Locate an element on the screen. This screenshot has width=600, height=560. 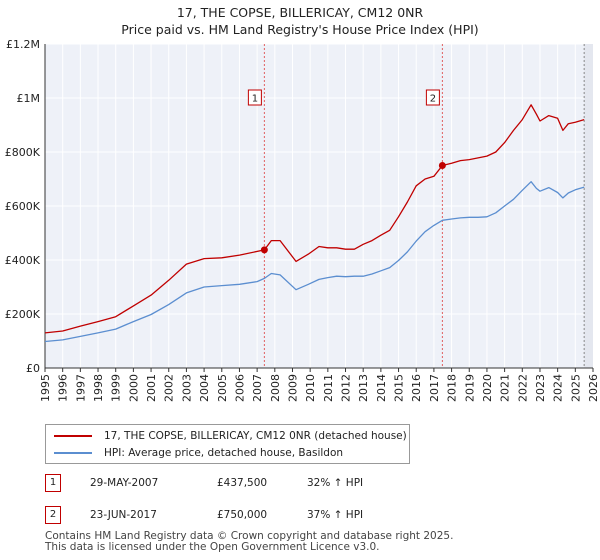
sale-price-2: £750,000 is located at coordinates (242, 515).